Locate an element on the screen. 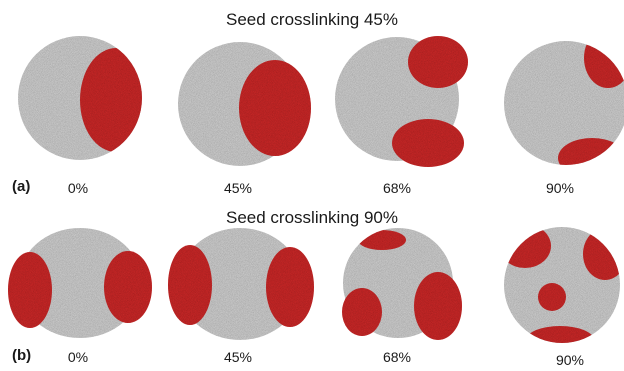  row-a-title: Seed crosslinking 45% is located at coordinates (312, 19).